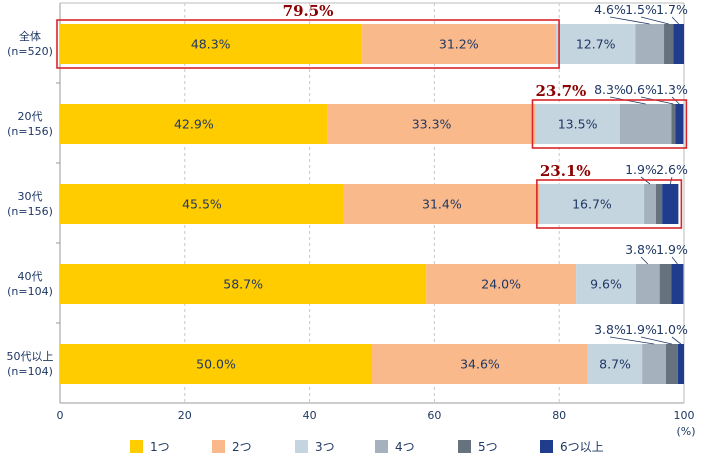  Describe the element at coordinates (185, 415) in the screenshot. I see `x-tick-label: 20` at that location.